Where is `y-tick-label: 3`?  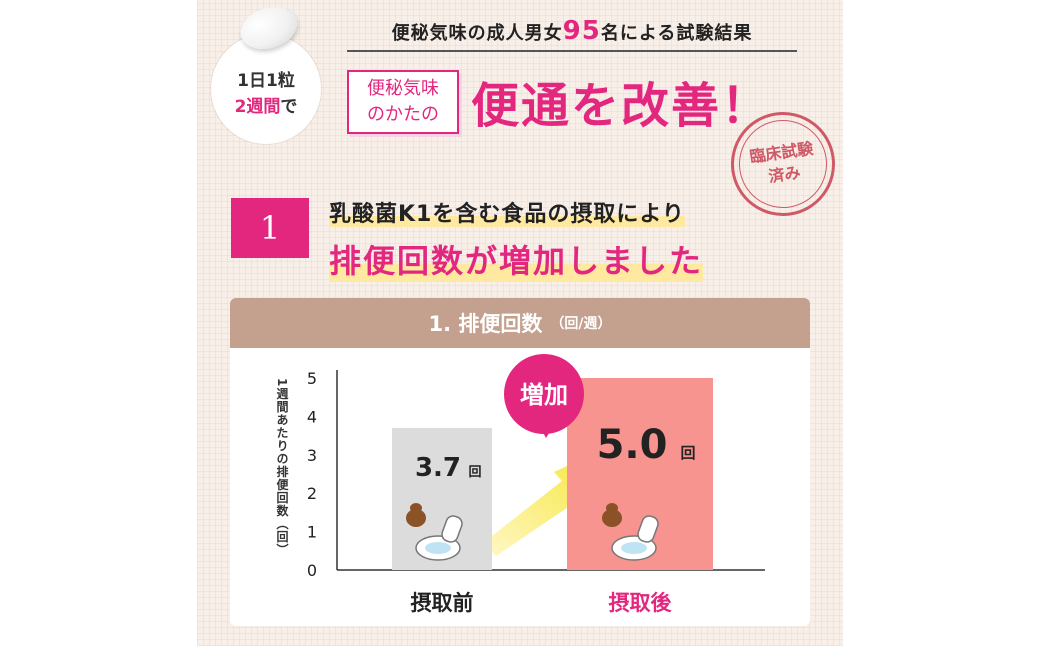
y-tick-label: 3 is located at coordinates (312, 455).